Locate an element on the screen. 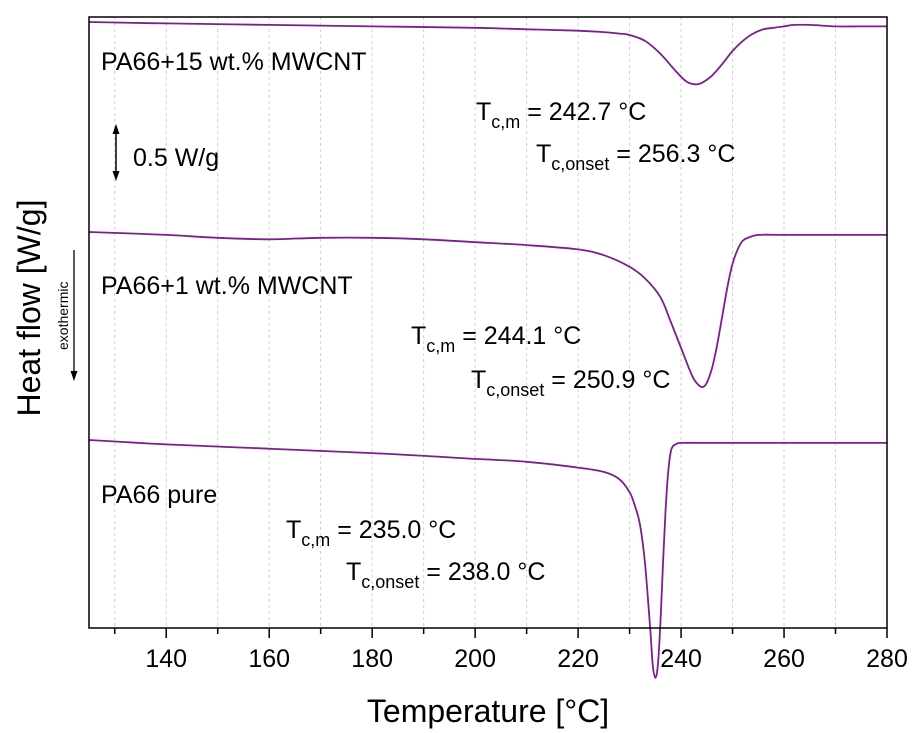  exothermic-label: exothermic is located at coordinates (63, 316).